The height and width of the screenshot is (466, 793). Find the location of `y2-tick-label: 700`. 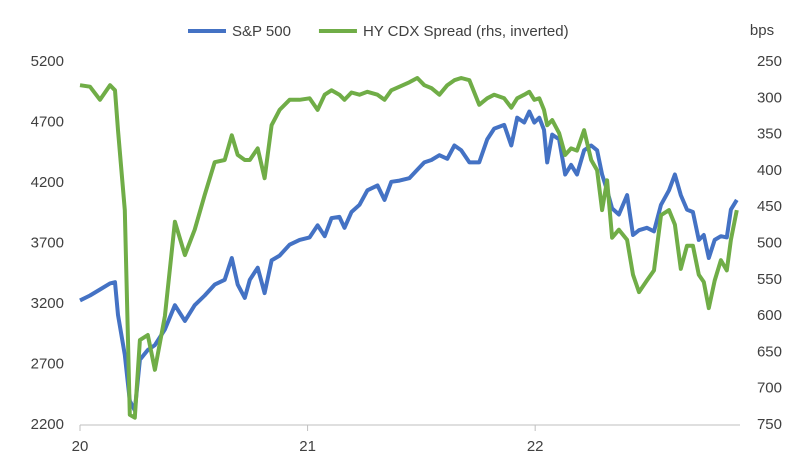

y2-tick-label: 700 is located at coordinates (769, 388).